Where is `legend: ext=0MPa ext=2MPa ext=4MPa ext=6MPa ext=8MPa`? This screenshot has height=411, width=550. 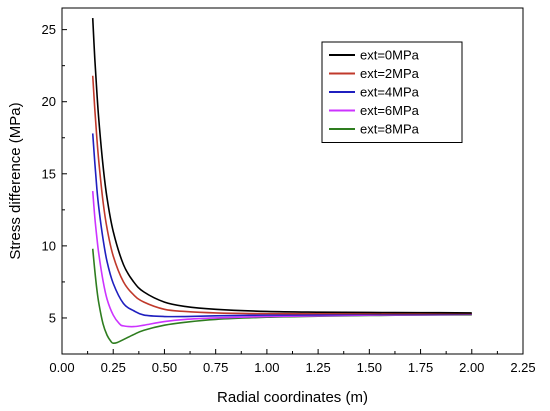
legend: ext=0MPa ext=2MPa ext=4MPa ext=6MPa ext=8MPa is located at coordinates (392, 92).